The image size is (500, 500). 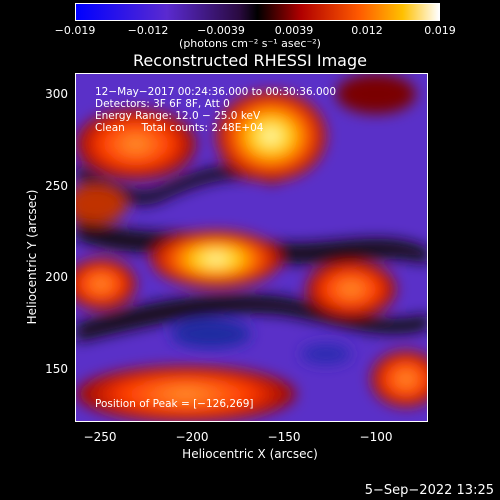 I want to click on y-axis-label: Heliocentric Y (arcsec), so click(x=32, y=257).